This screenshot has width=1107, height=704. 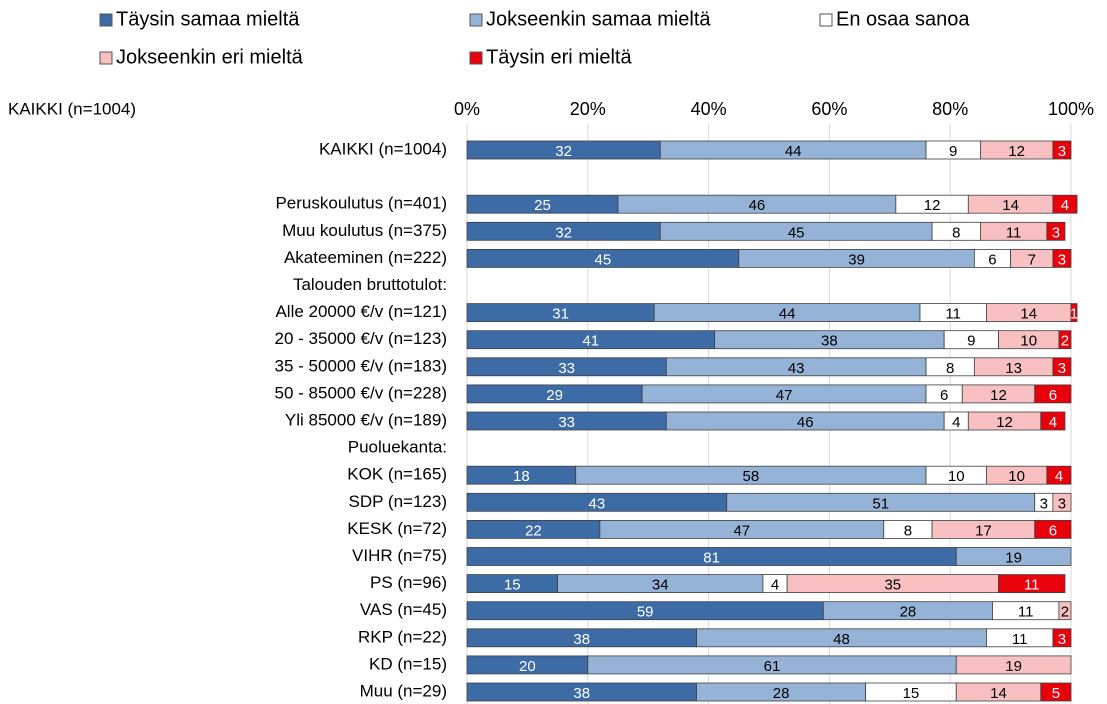 What do you see at coordinates (892, 585) in the screenshot?
I see `data-label: 35` at bounding box center [892, 585].